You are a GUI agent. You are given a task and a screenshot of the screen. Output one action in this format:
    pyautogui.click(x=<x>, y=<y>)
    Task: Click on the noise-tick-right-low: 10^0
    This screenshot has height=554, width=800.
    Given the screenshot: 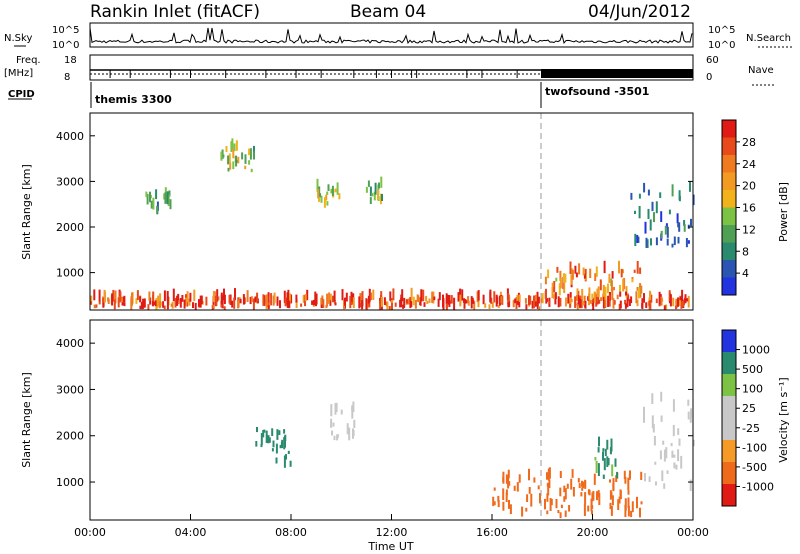 What is the action you would take?
    pyautogui.click(x=721, y=45)
    